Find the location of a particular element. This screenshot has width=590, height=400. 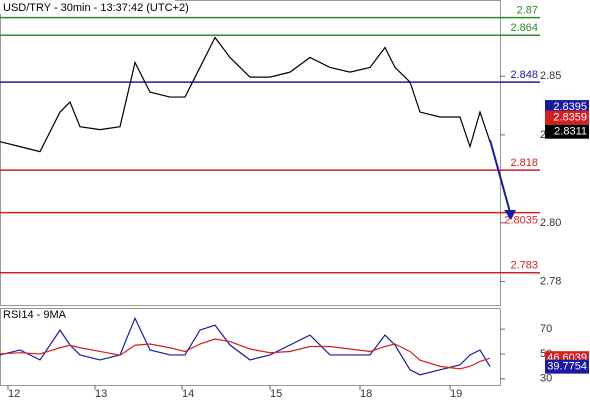

price-tag-label: 39.7754 is located at coordinates (567, 367).